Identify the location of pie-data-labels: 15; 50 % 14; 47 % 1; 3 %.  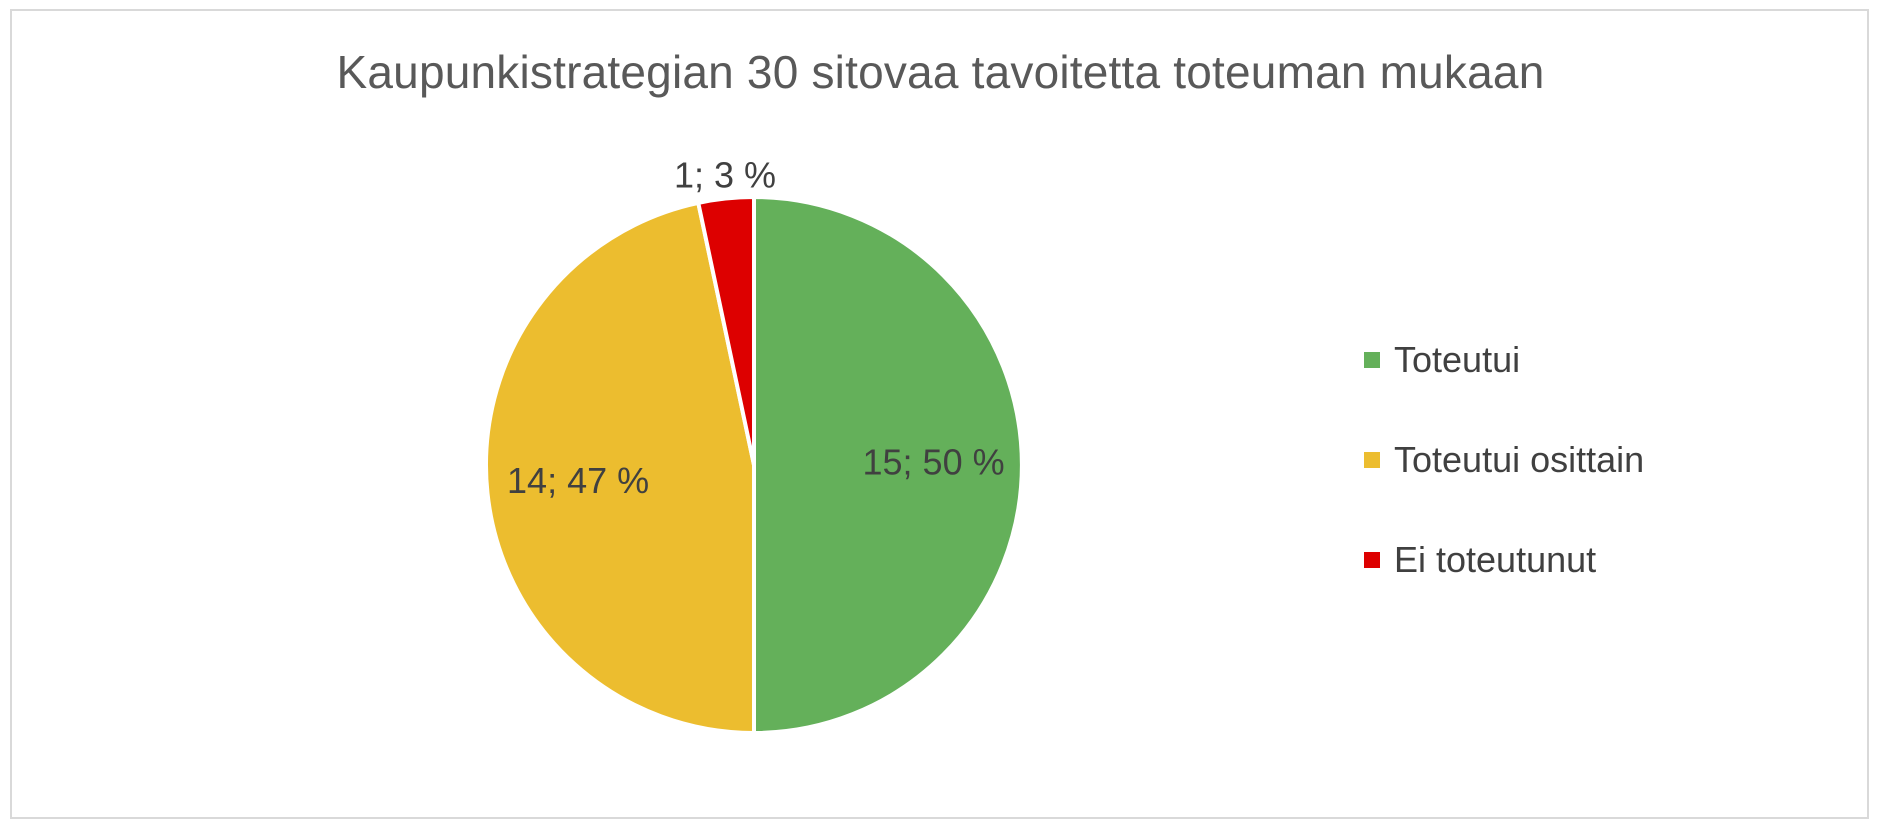
(756, 328).